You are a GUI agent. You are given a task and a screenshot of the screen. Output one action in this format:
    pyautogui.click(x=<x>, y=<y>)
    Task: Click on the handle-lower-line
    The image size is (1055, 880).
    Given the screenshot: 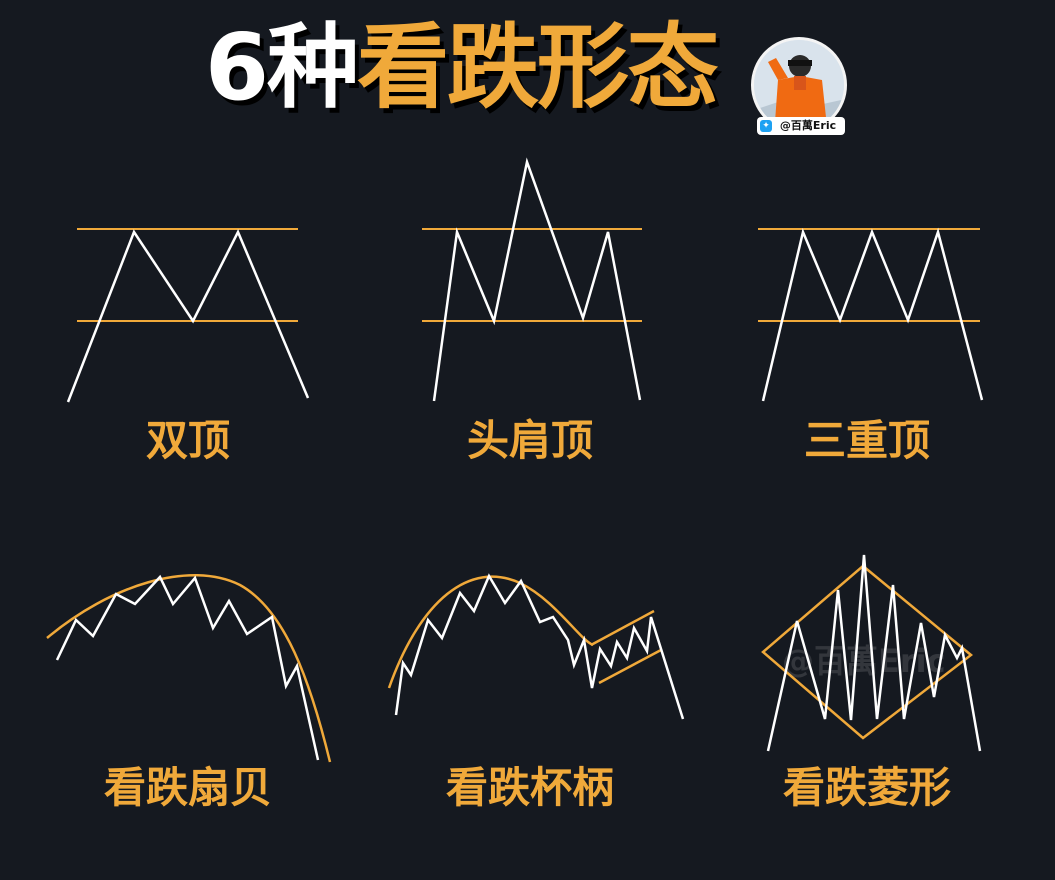 What is the action you would take?
    pyautogui.click(x=630, y=666)
    